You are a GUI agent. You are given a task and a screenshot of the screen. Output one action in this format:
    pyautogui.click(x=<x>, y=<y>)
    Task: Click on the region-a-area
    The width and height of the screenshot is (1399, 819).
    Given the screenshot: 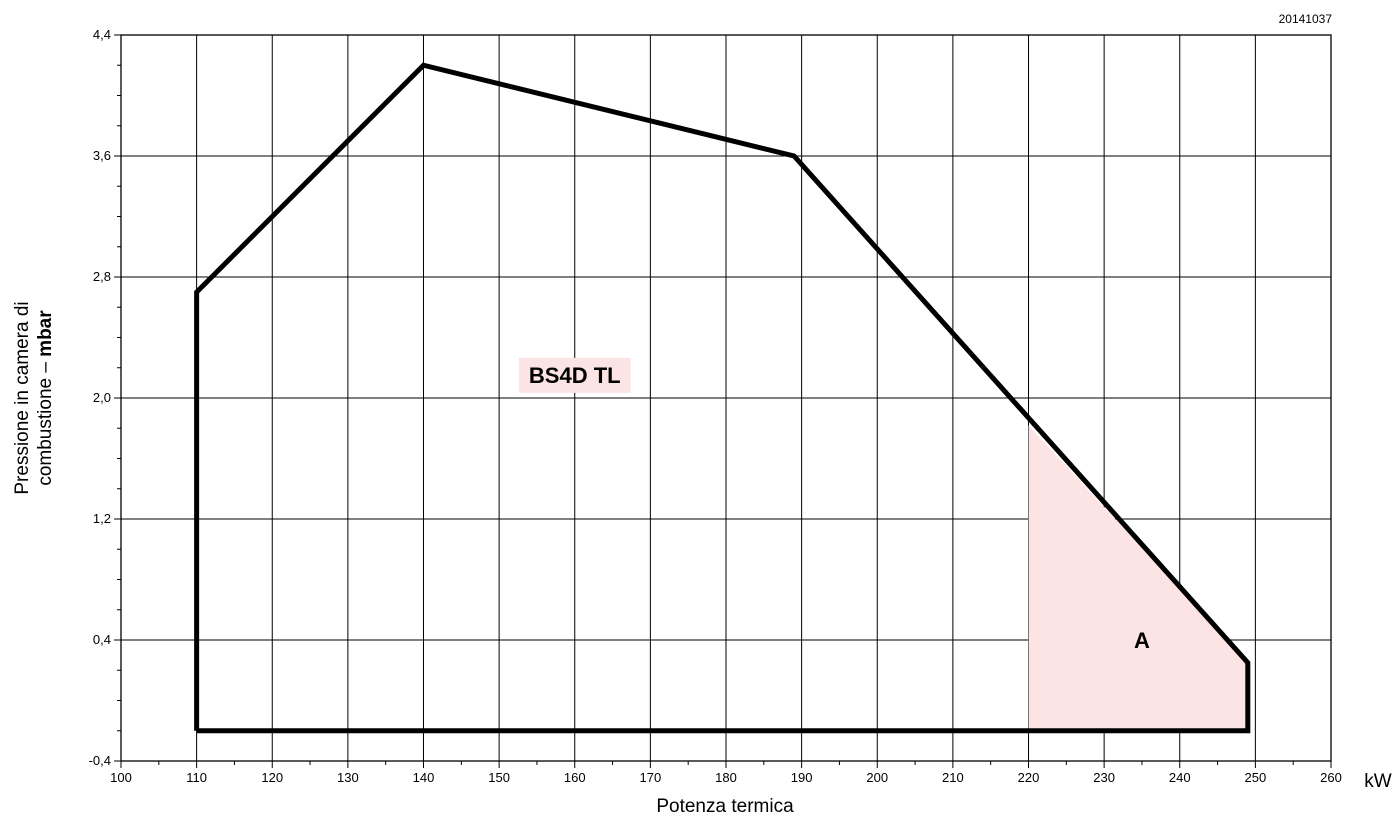 What is the action you would take?
    pyautogui.click(x=1138, y=578)
    